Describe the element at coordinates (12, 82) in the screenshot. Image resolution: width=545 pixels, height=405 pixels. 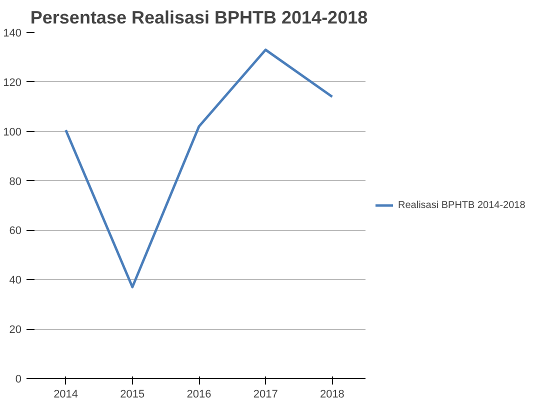
I see `y-tick-label: 120` at that location.